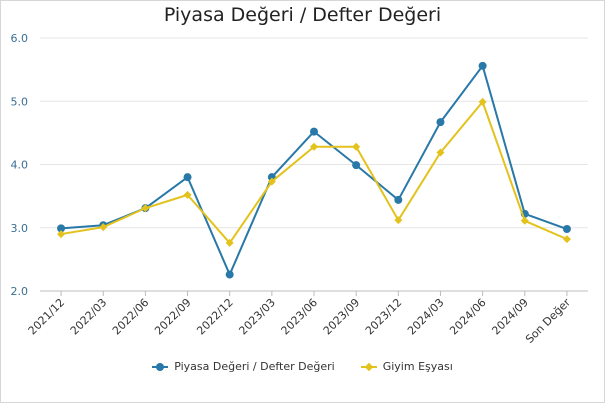  What do you see at coordinates (468, 317) in the screenshot?
I see `x-tick-label-10: 2024/06` at bounding box center [468, 317].